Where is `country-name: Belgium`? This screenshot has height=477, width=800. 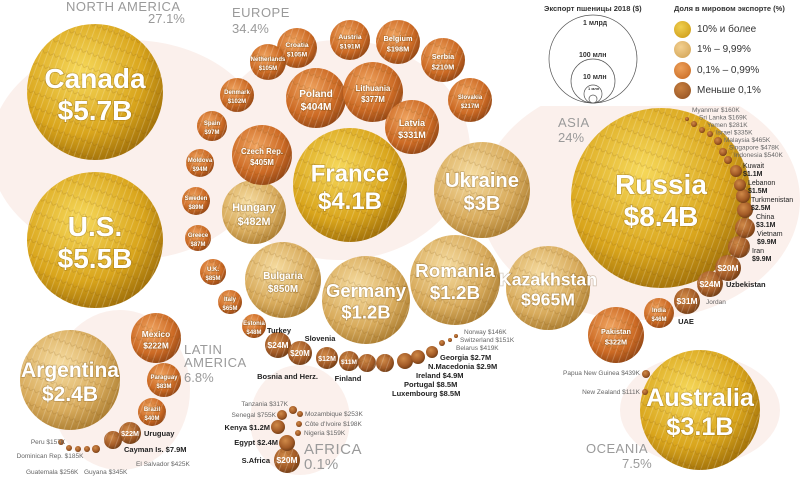
country-name: Belgium is located at coordinates (398, 38).